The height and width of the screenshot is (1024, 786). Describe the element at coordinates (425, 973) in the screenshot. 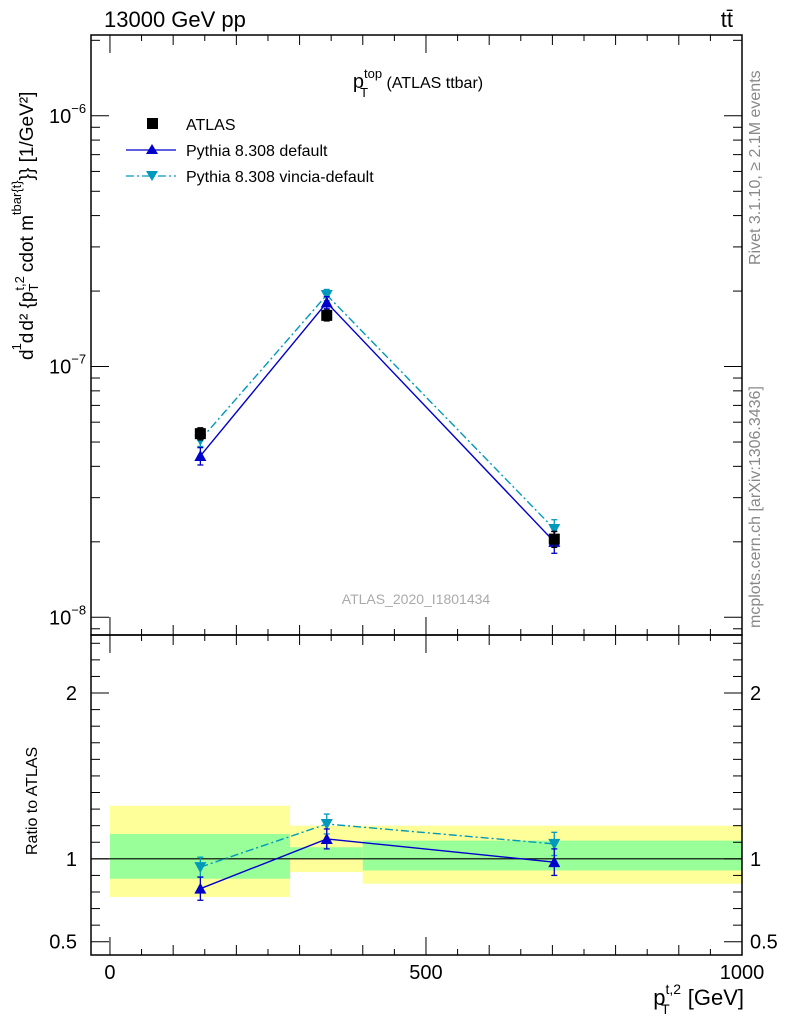

I see `x-tick-label: 500` at that location.